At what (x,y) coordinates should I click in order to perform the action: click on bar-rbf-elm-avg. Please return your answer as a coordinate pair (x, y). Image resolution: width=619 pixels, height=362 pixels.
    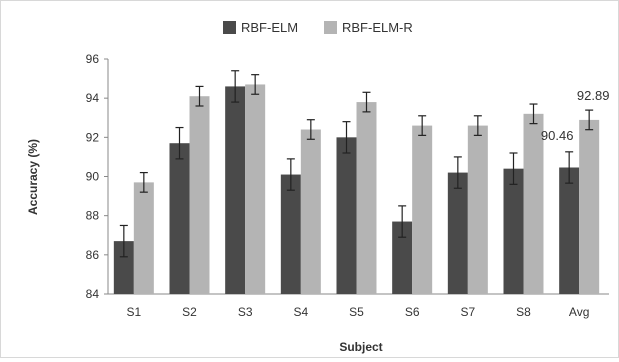
    Looking at the image, I should click on (569, 230).